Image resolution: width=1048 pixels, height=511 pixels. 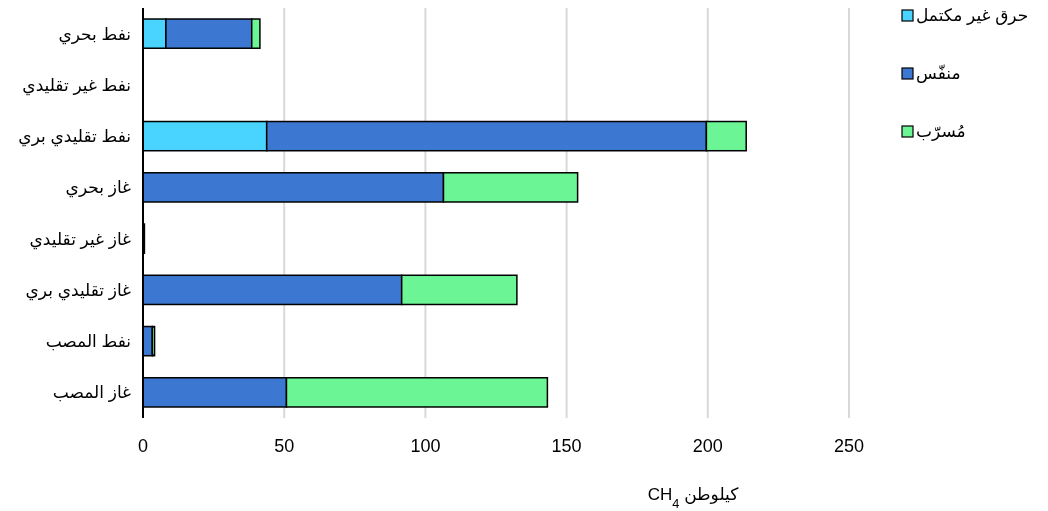 What do you see at coordinates (78, 290) in the screenshot?
I see `y-tick-label: غاز تقليدي بري` at bounding box center [78, 290].